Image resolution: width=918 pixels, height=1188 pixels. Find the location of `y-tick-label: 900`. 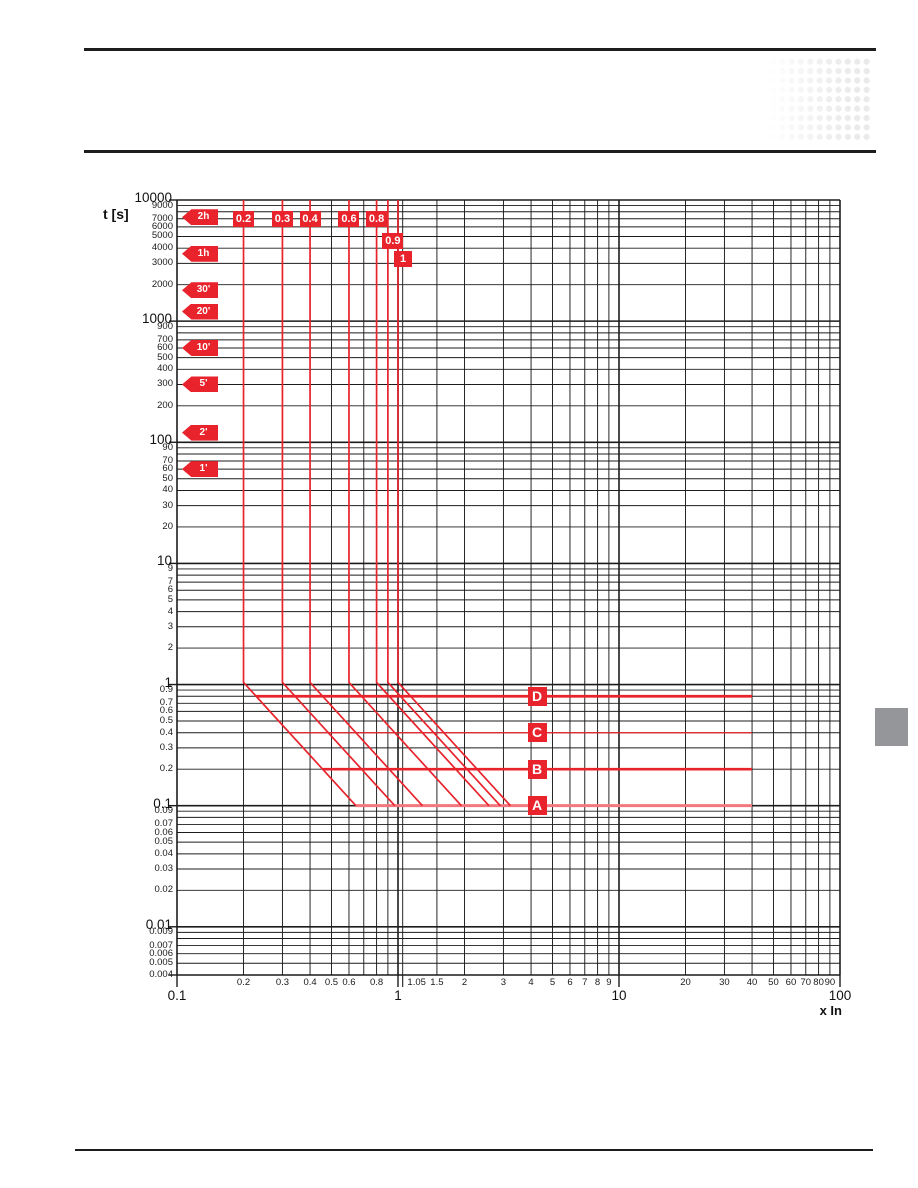

y-tick-label: 900 is located at coordinates (165, 326).